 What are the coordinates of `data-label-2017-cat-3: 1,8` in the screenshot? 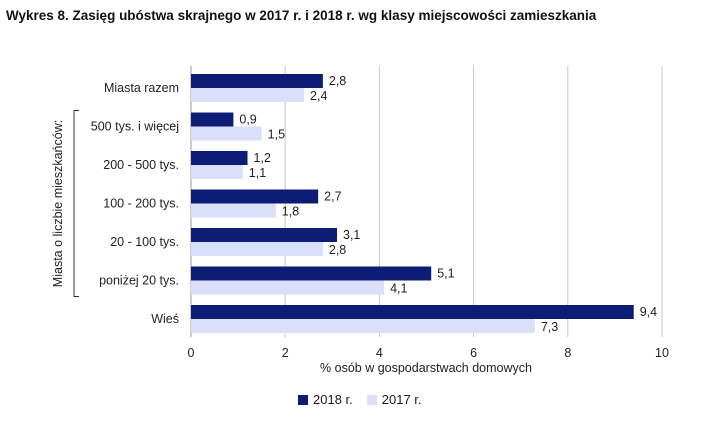 It's located at (290, 212).